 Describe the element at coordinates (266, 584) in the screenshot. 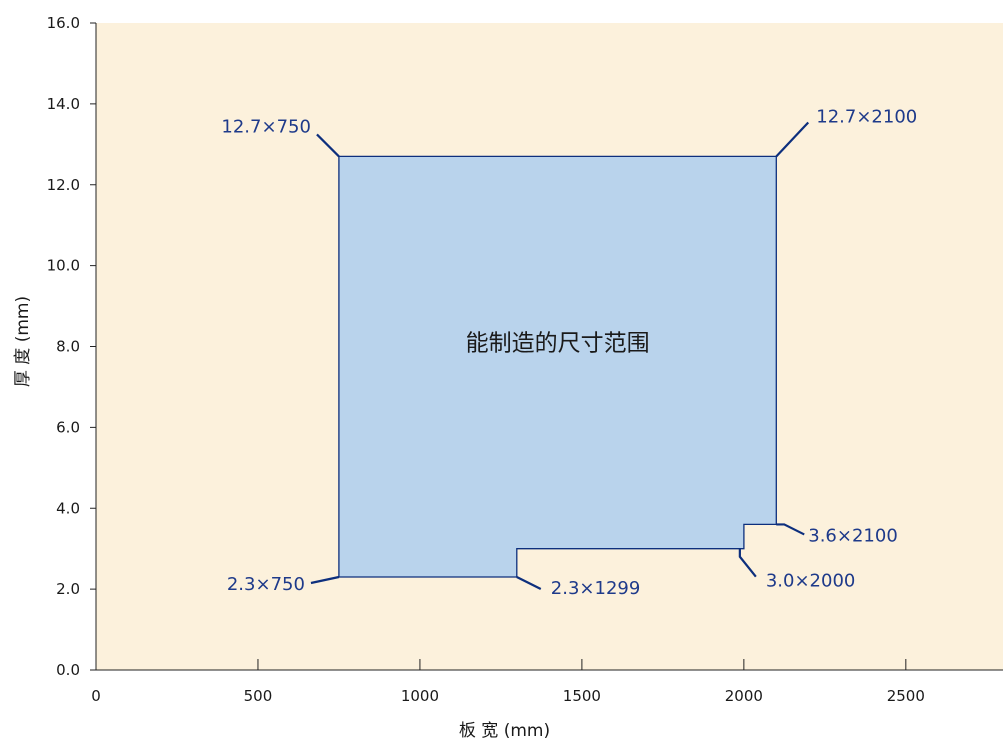

I see `annotation-label: 2.3×750` at that location.